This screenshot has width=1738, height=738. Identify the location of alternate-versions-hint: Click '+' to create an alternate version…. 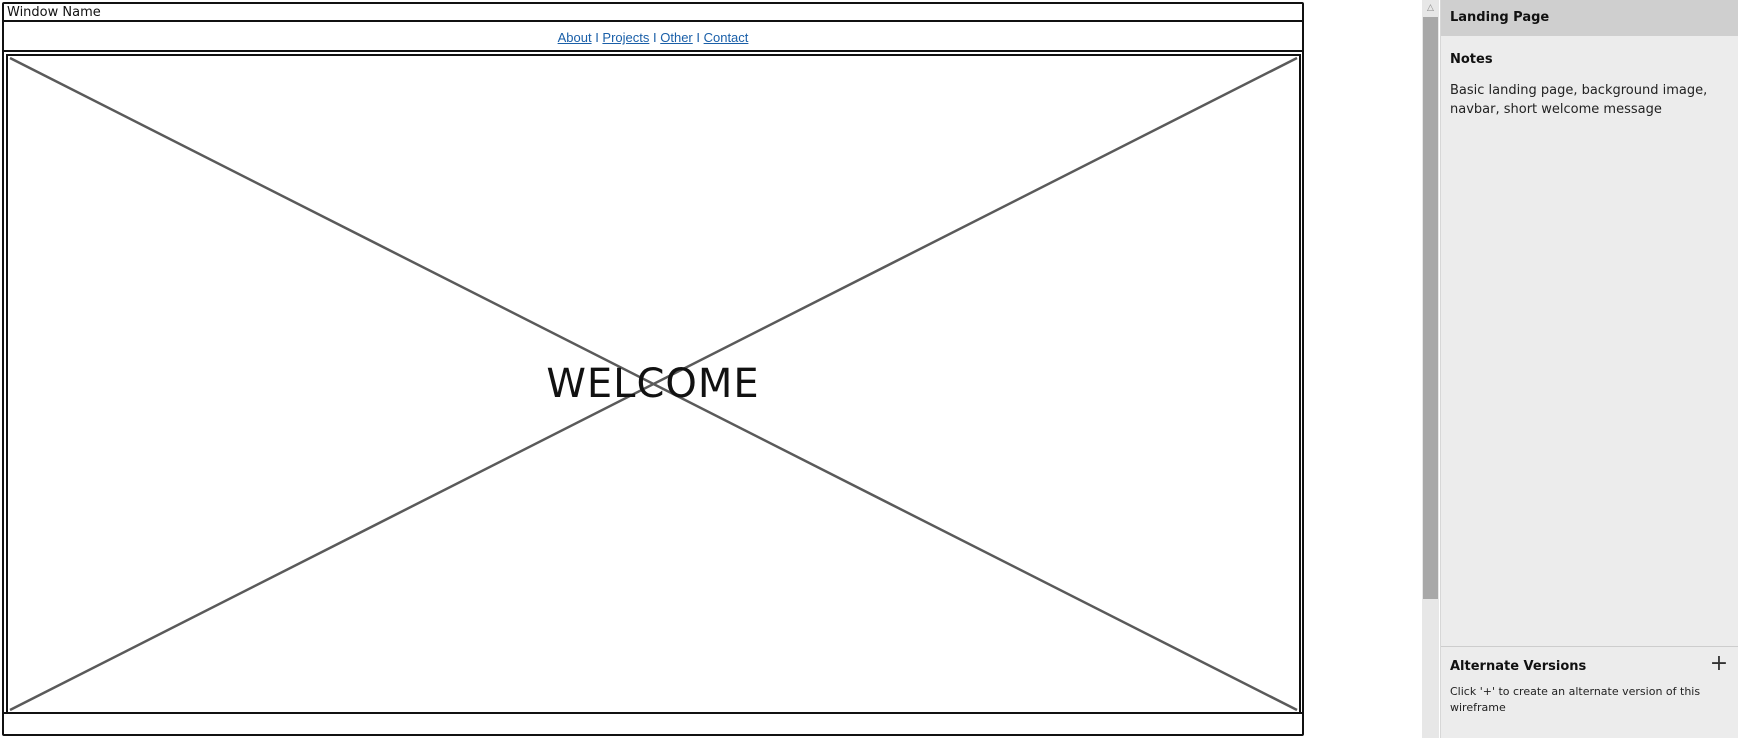
(1575, 699).